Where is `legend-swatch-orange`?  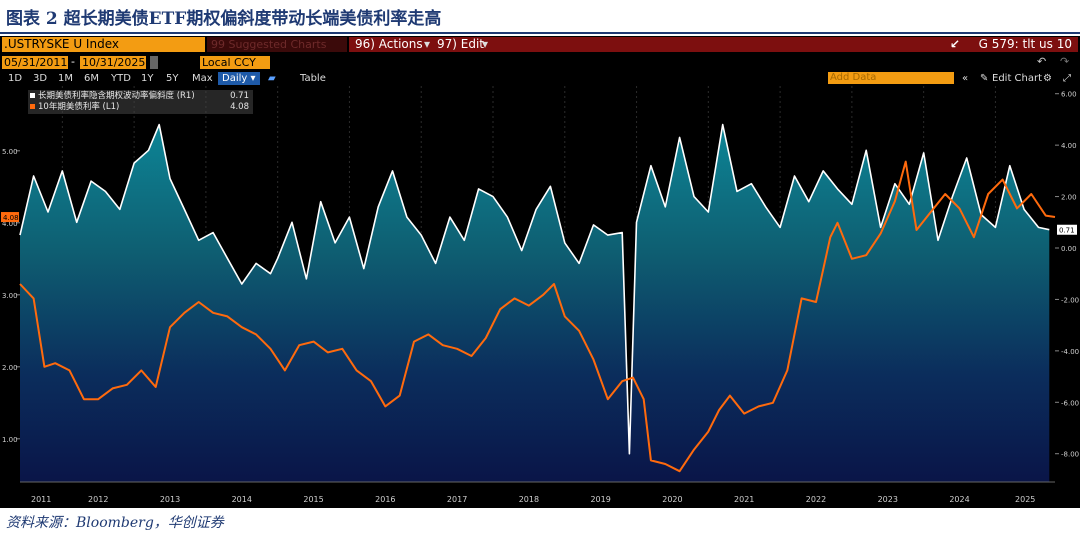
legend-swatch-orange is located at coordinates (32, 106).